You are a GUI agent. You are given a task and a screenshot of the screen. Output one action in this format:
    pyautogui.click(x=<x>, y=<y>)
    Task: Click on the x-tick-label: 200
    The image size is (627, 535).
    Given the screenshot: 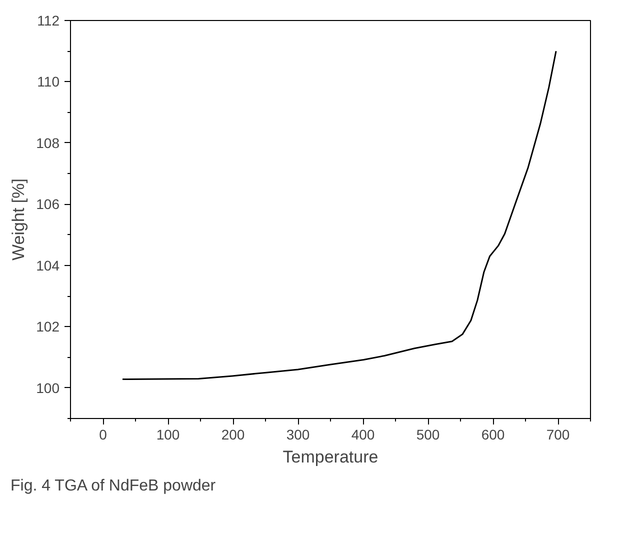 What is the action you would take?
    pyautogui.click(x=233, y=434)
    